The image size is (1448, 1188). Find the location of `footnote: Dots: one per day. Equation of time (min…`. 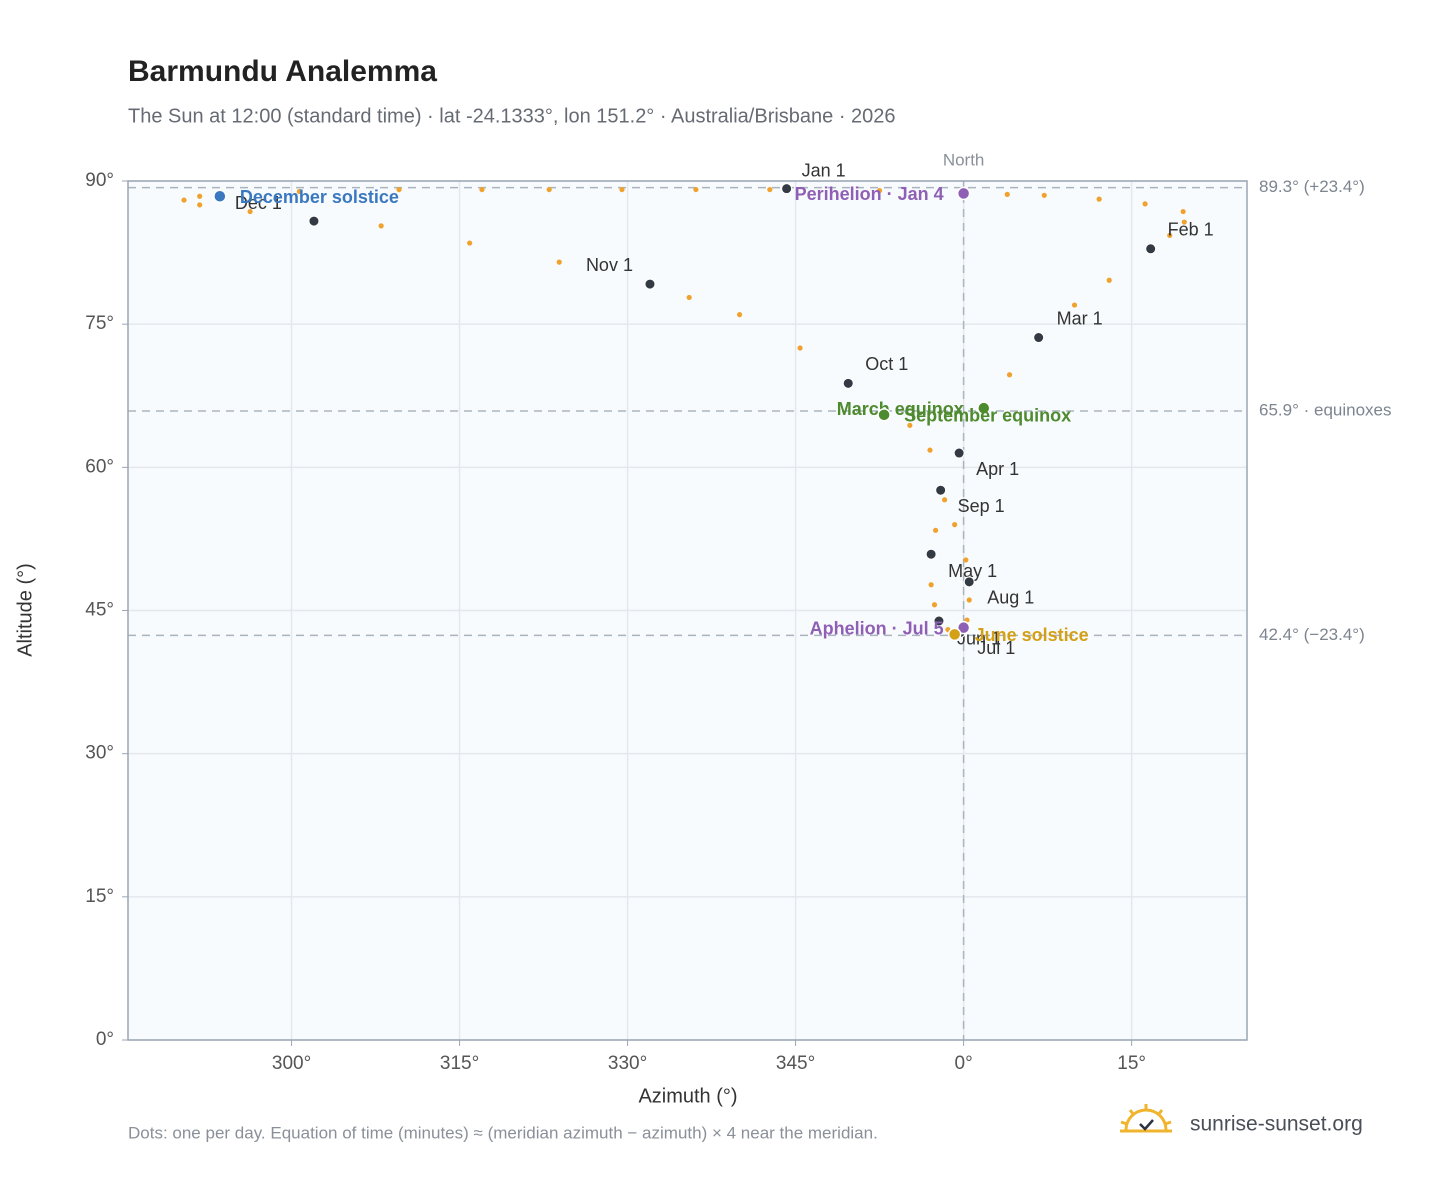

footnote: Dots: one per day. Equation of time (min… is located at coordinates (503, 1132).